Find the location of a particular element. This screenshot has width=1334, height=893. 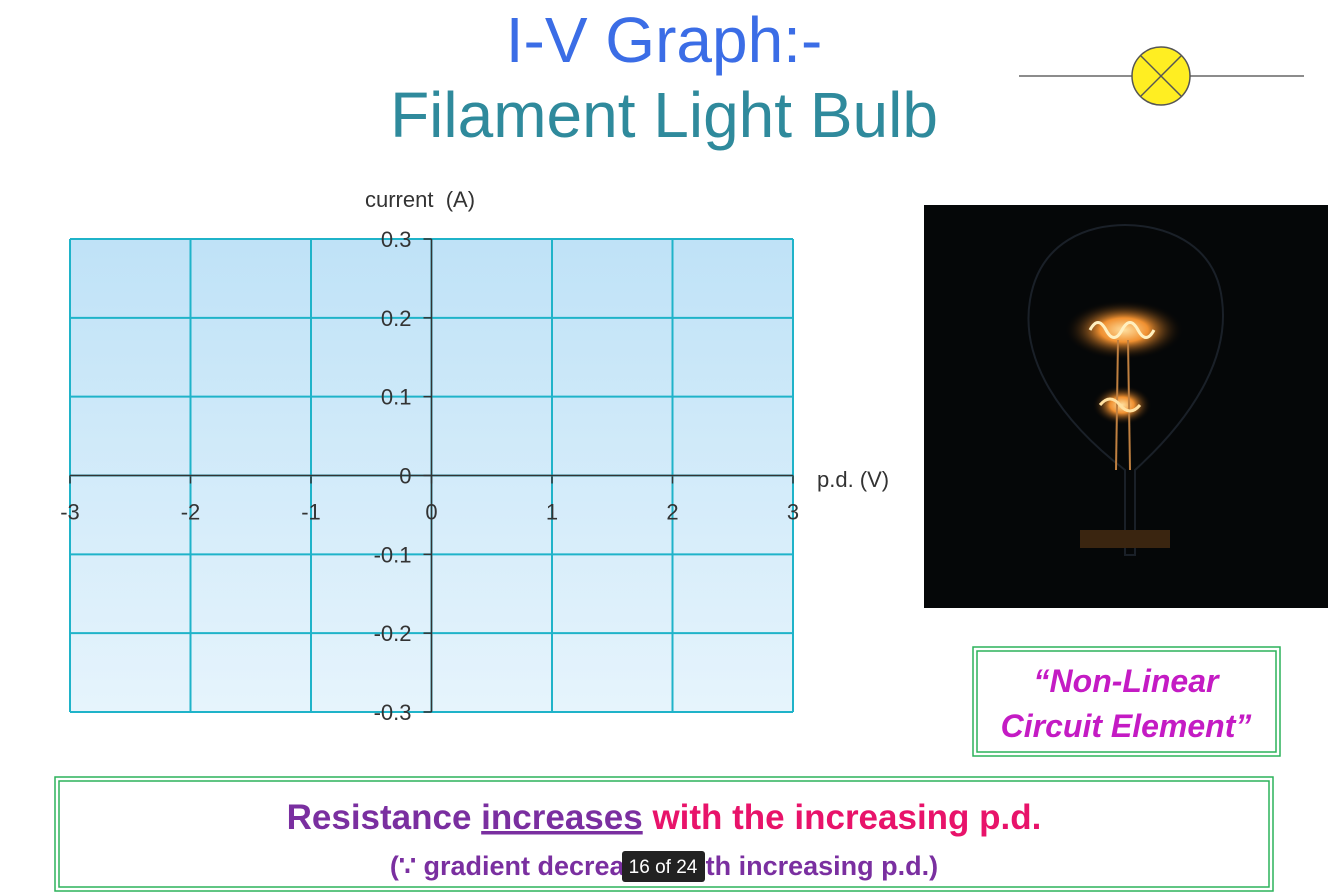

callout-line: “Non-Linear is located at coordinates (1127, 681).